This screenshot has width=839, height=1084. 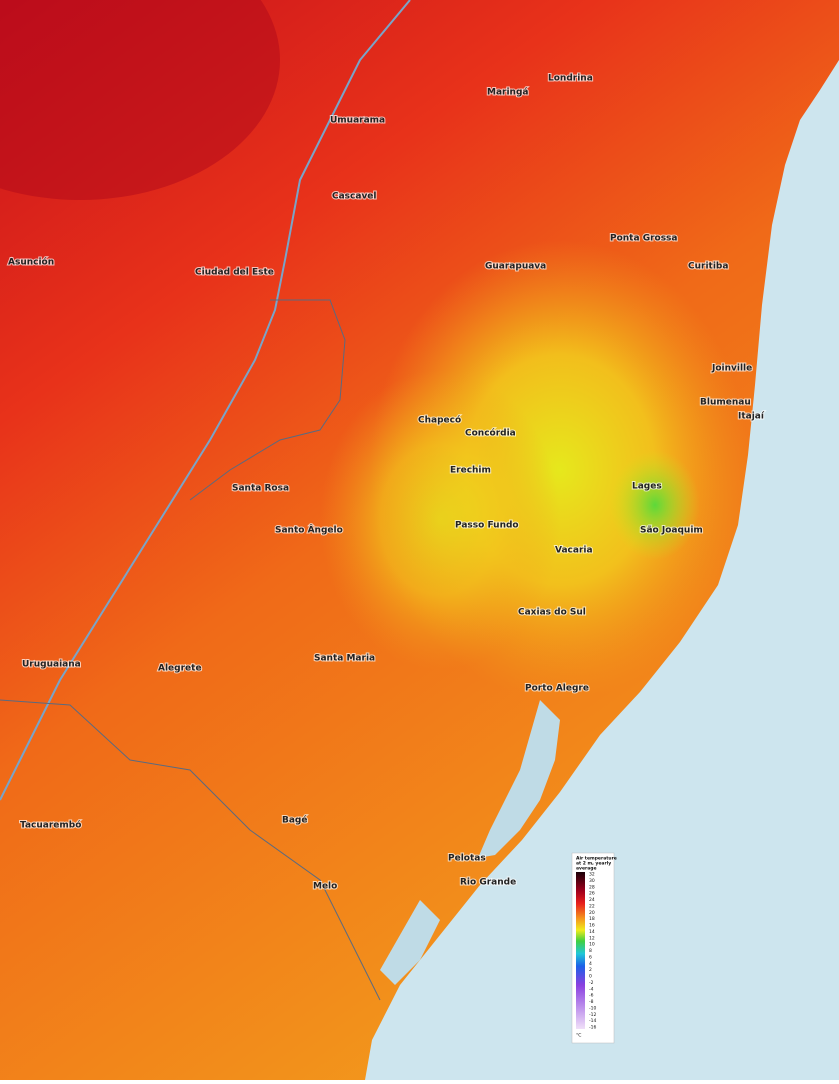 I want to click on legend-title: at 2 m, yearly, so click(x=593, y=864).